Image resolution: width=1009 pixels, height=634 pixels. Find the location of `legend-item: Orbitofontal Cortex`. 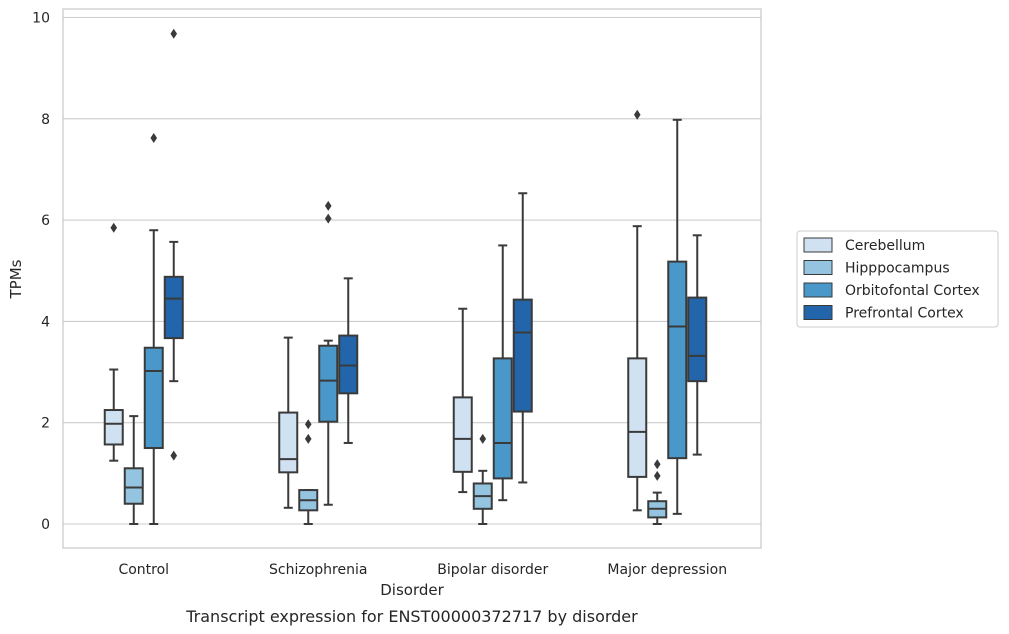

legend-item: Orbitofontal Cortex is located at coordinates (891, 290).